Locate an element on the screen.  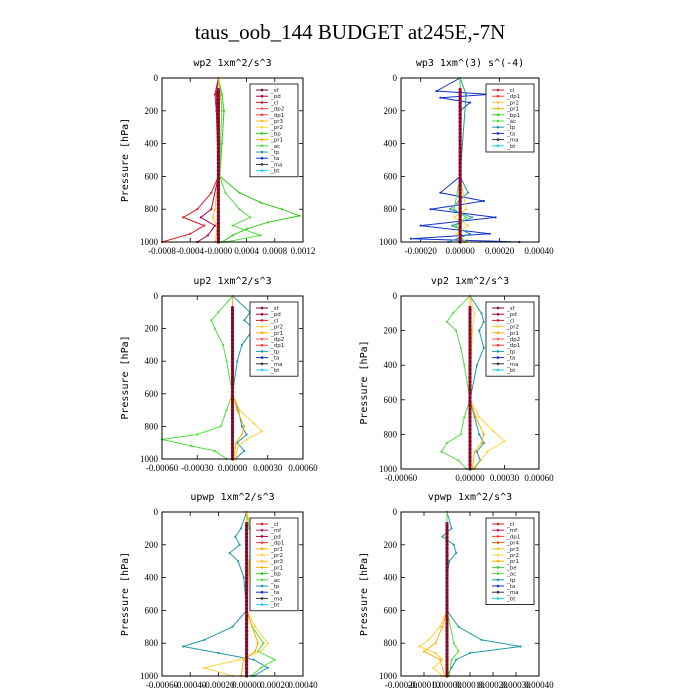
legend-label: _tp is located at coordinates (511, 581).